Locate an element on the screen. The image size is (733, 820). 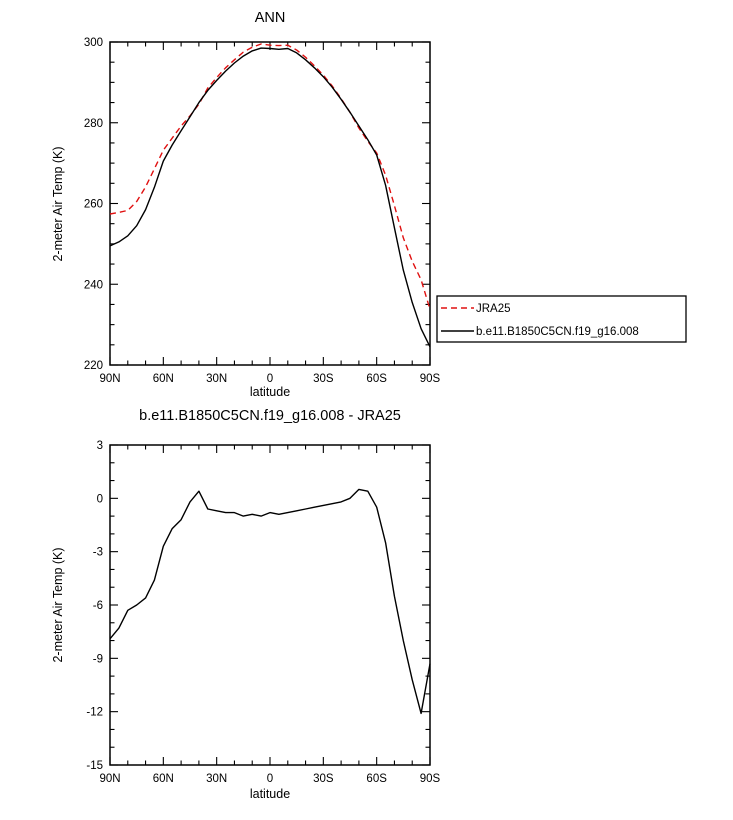
bottom-chart-title: b.e11.B1850C5CN.f19_g16.008 - JRA25 is located at coordinates (270, 416).